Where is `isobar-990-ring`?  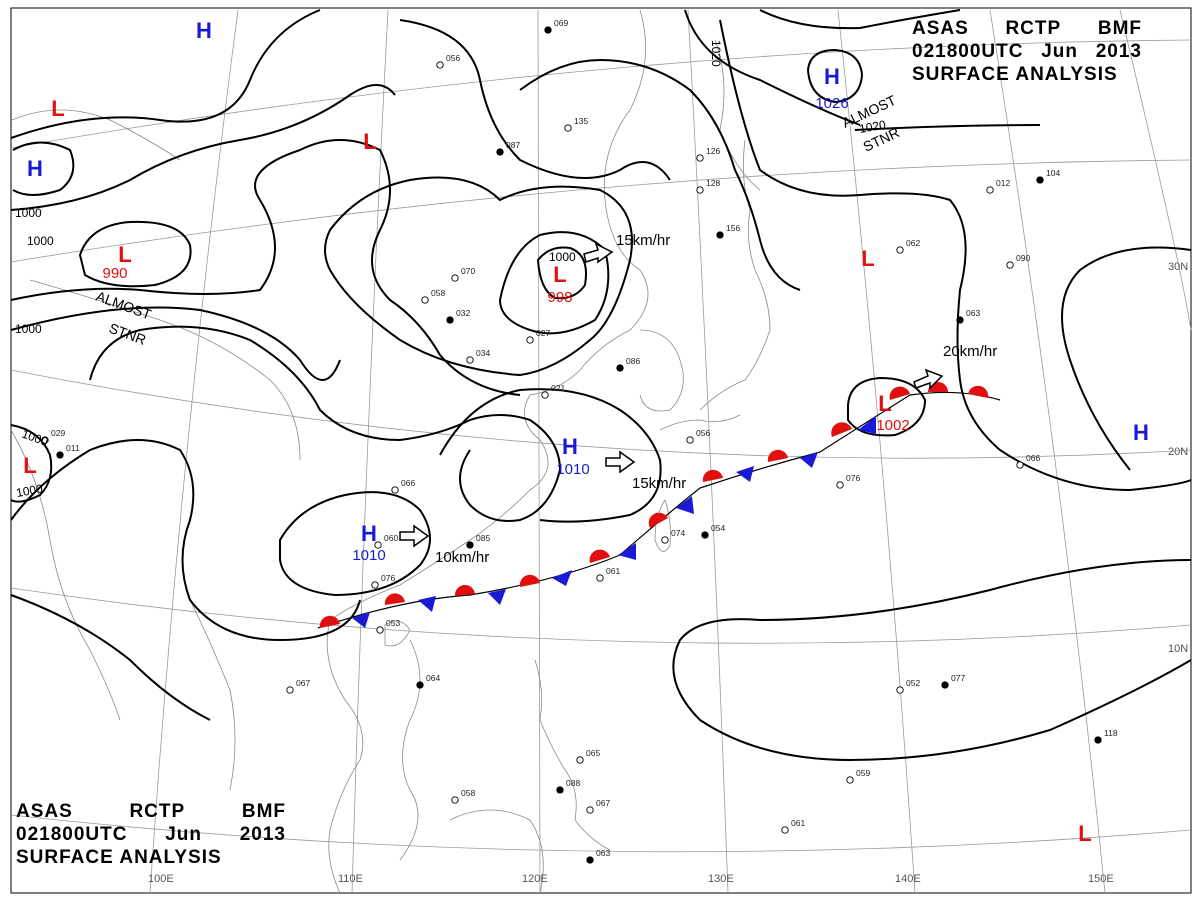
isobar-990-ring is located at coordinates (135, 254).